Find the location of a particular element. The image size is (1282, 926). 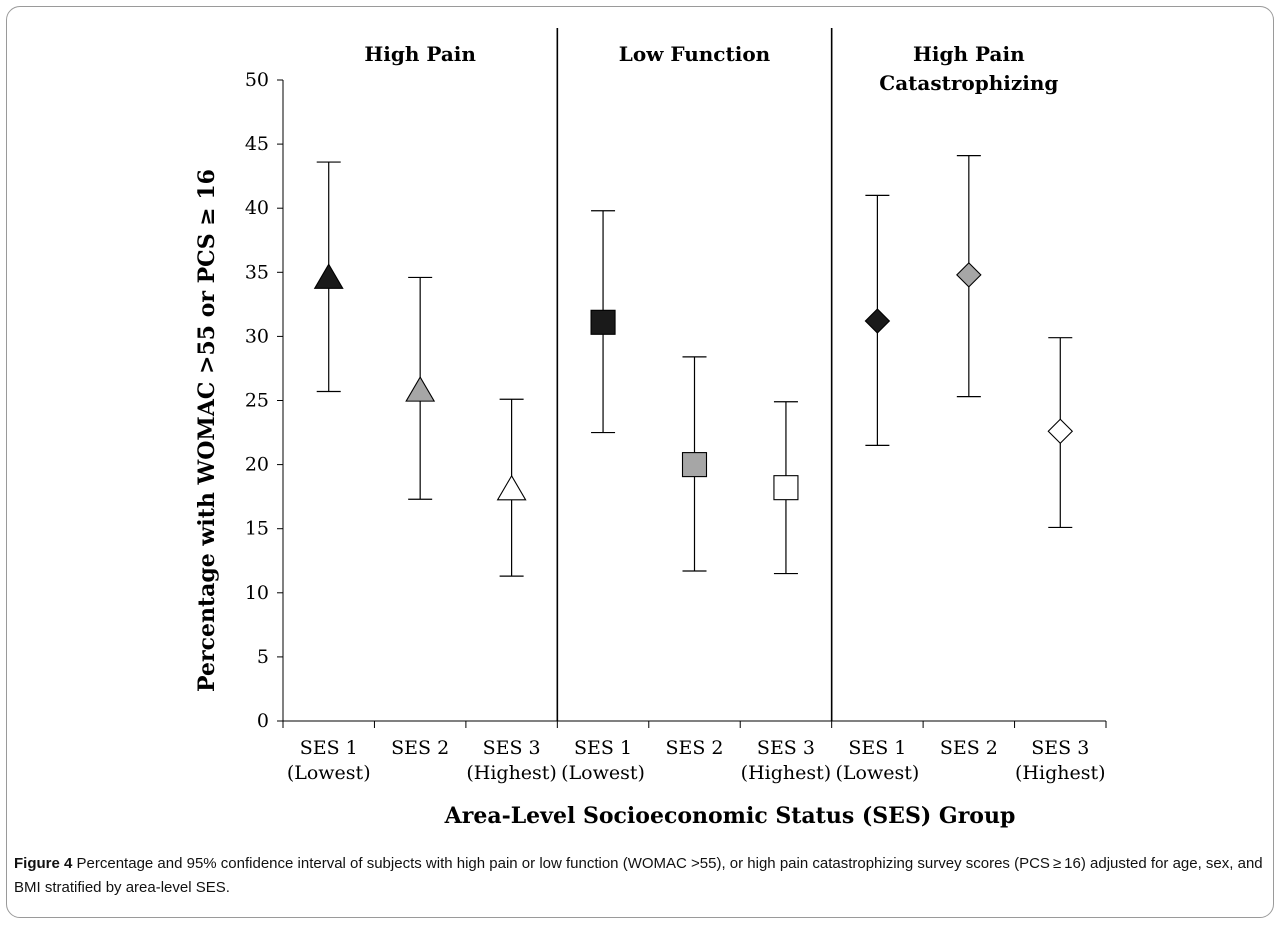

y-tick-label: 45 is located at coordinates (257, 144).